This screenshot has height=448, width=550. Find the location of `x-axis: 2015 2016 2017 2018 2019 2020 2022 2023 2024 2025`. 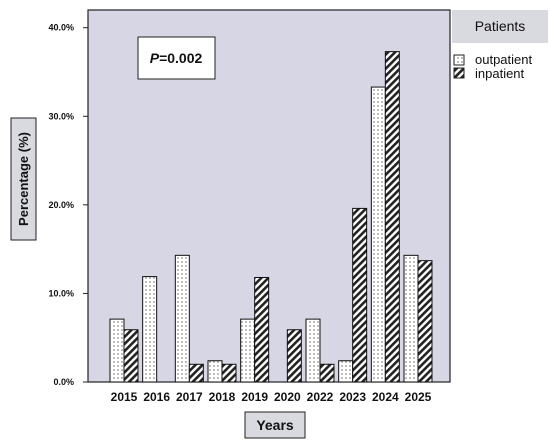

x-axis: 2015 2016 2017 2018 2019 2020 2022 2023 2024 2025 is located at coordinates (271, 397).